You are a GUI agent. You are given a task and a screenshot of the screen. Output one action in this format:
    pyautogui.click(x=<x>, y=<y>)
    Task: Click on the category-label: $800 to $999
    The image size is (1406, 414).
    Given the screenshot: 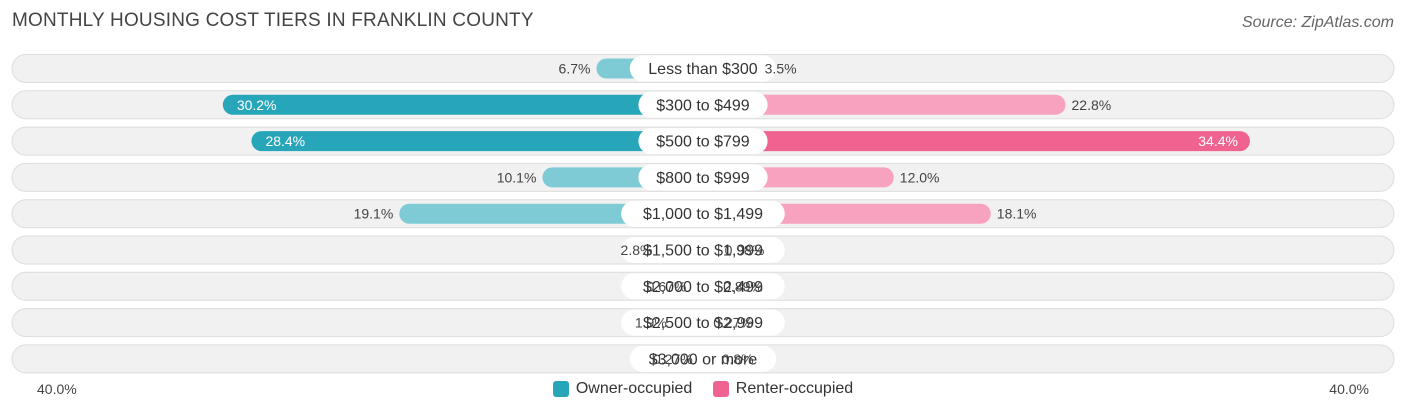 What is the action you would take?
    pyautogui.click(x=703, y=178)
    